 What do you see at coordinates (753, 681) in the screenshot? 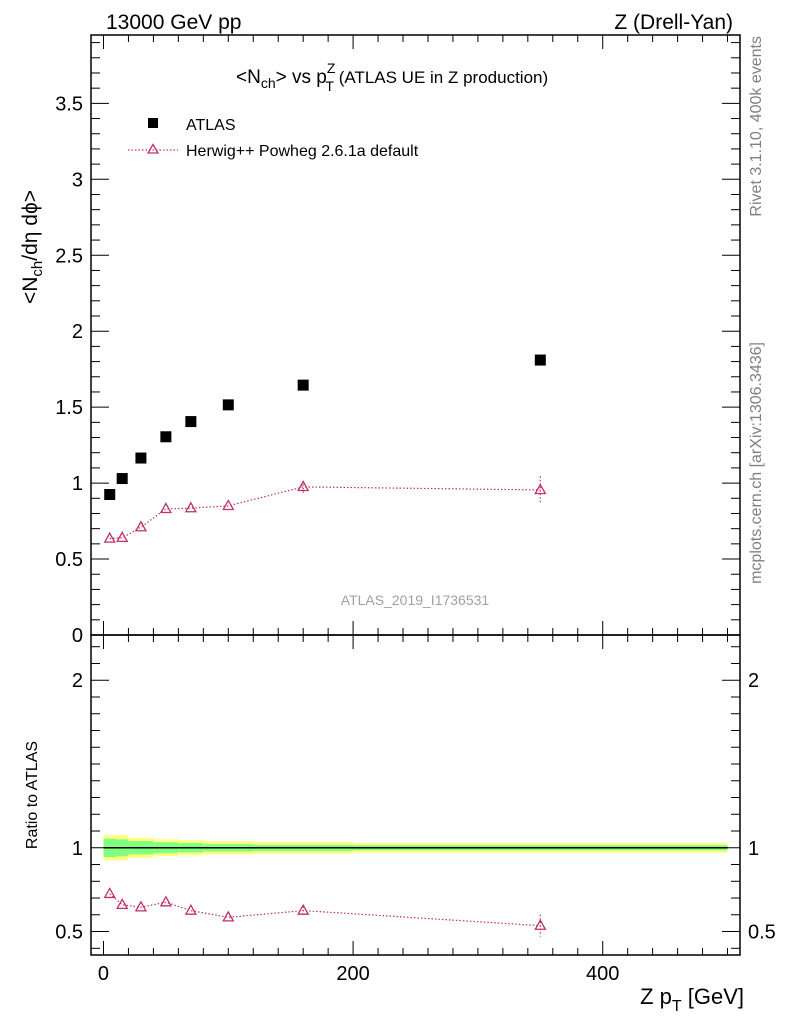
I see `ratio-y-tick-label-right: 2` at bounding box center [753, 681].